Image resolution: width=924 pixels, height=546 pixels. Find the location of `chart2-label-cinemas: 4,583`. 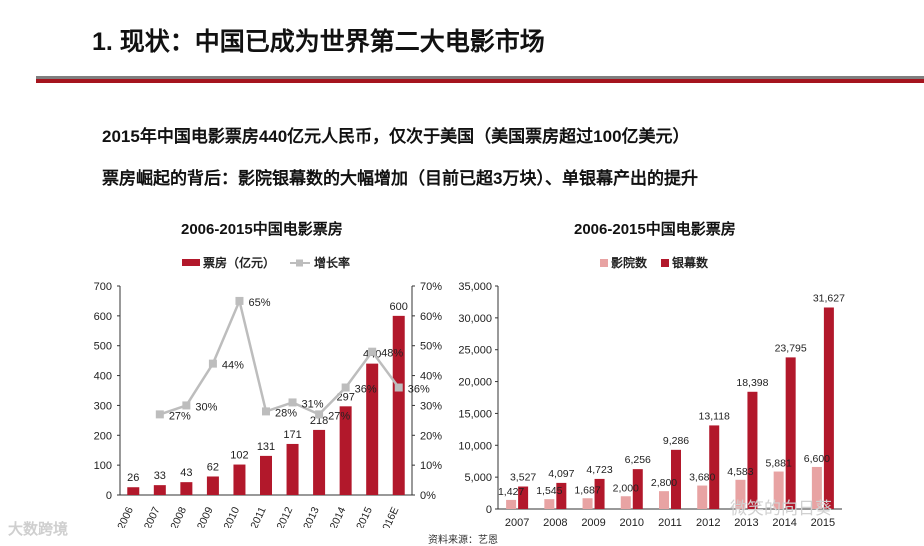

chart2-label-cinemas: 4,583 is located at coordinates (740, 472).